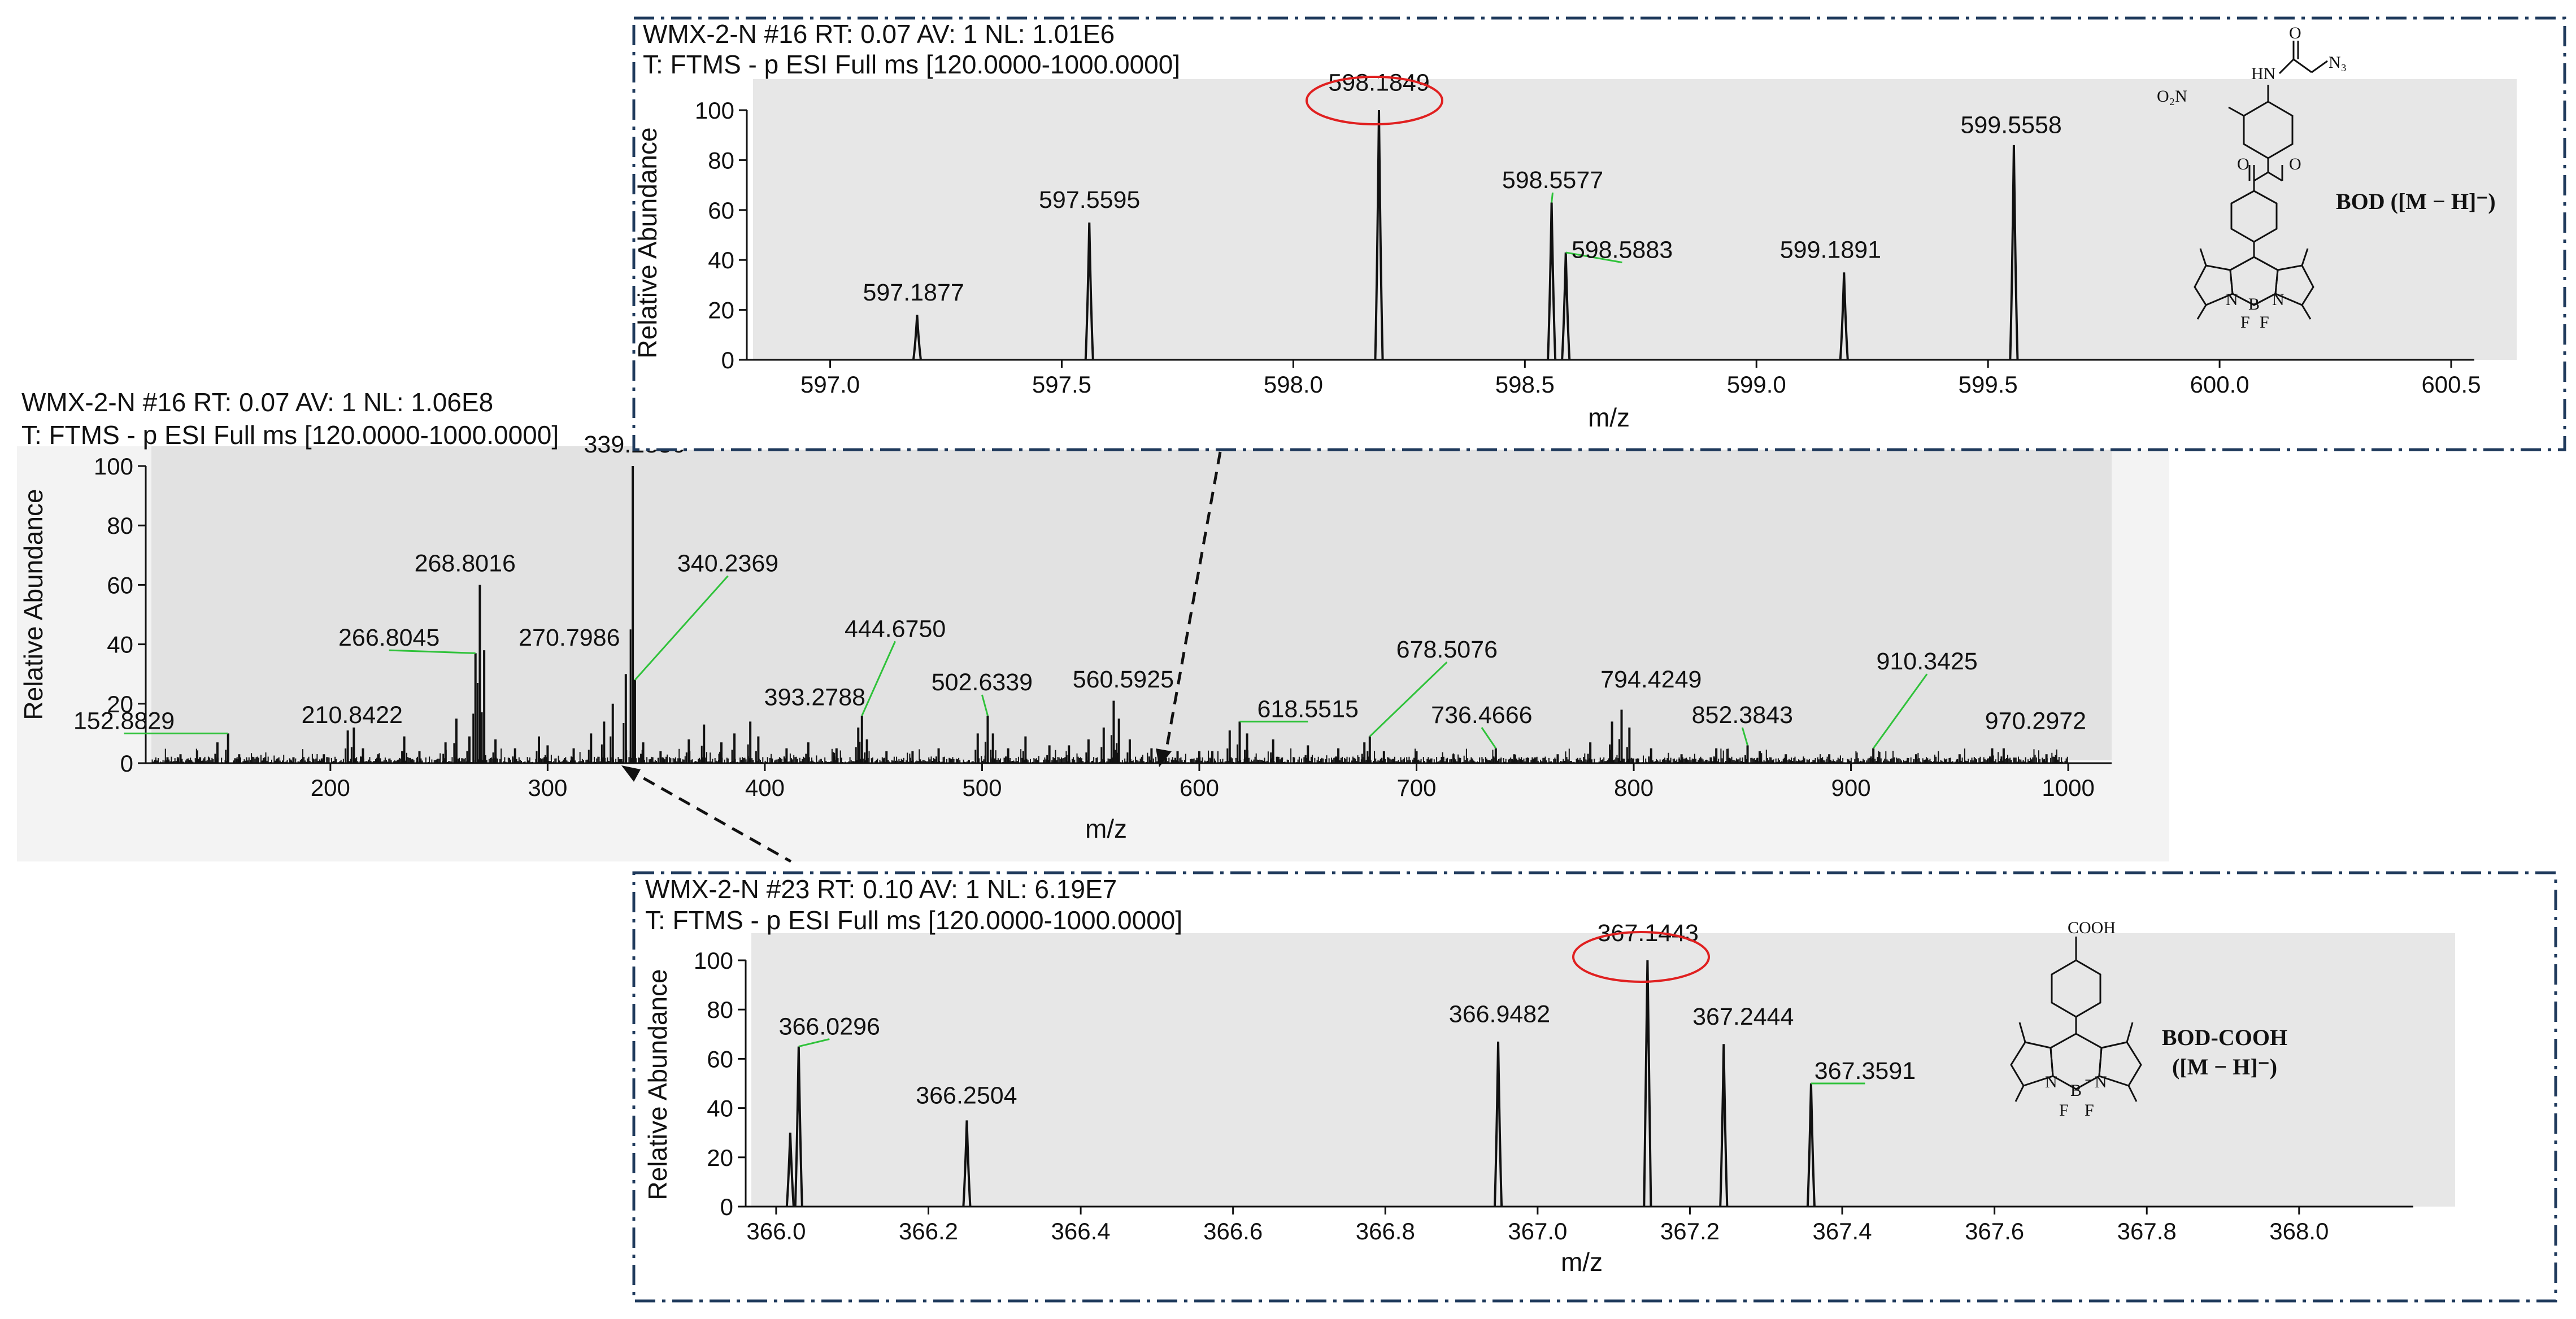 The height and width of the screenshot is (1319, 2576). What do you see at coordinates (1061, 385) in the screenshot?
I see `top-xtick-label: 597.5` at bounding box center [1061, 385].